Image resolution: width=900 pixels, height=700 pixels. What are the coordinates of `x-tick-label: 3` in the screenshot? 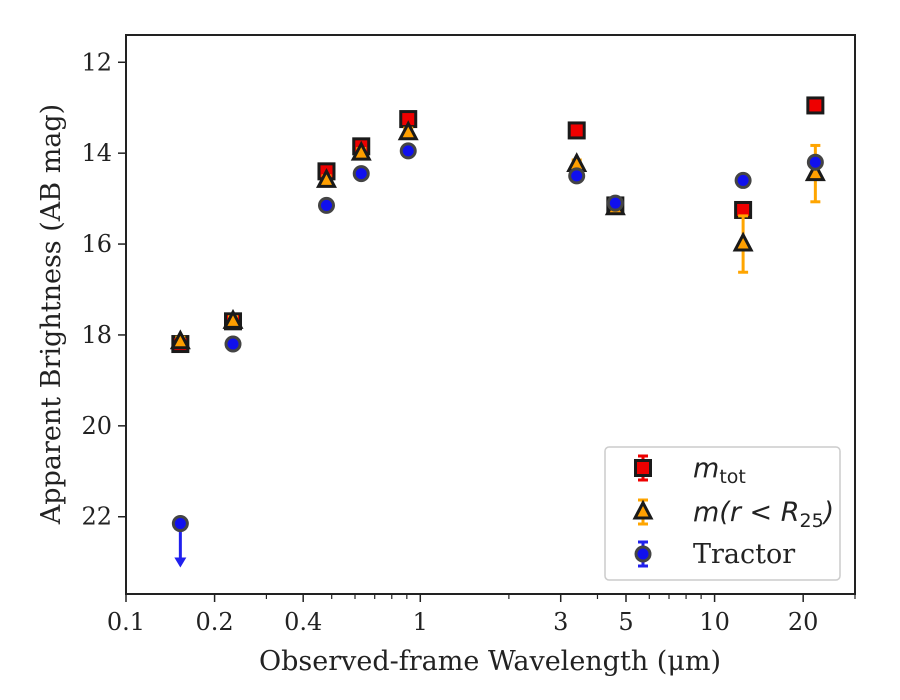 It's located at (560, 622).